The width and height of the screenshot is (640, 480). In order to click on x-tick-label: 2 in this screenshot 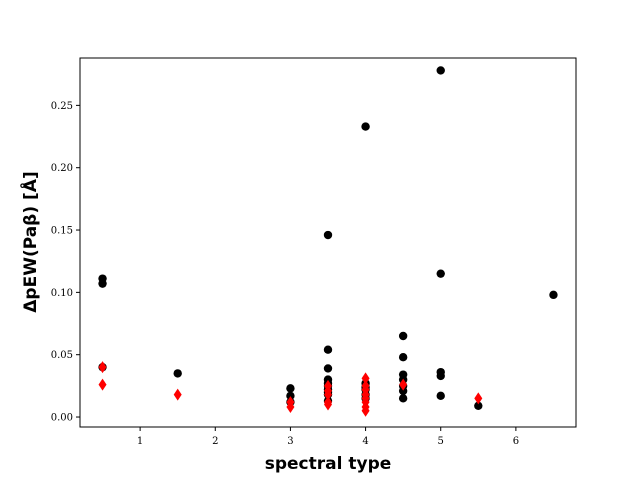, I will do `click(215, 441)`.